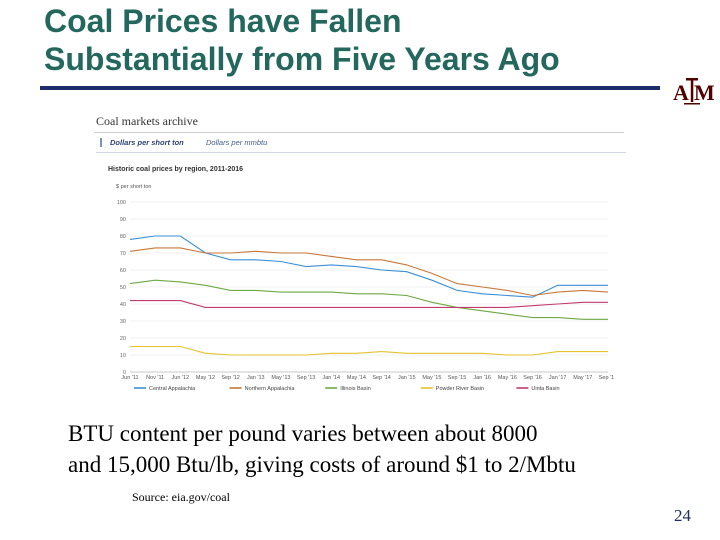 This screenshot has width=720, height=540. Describe the element at coordinates (369, 304) in the screenshot. I see `series-line-uinta-basin` at that location.